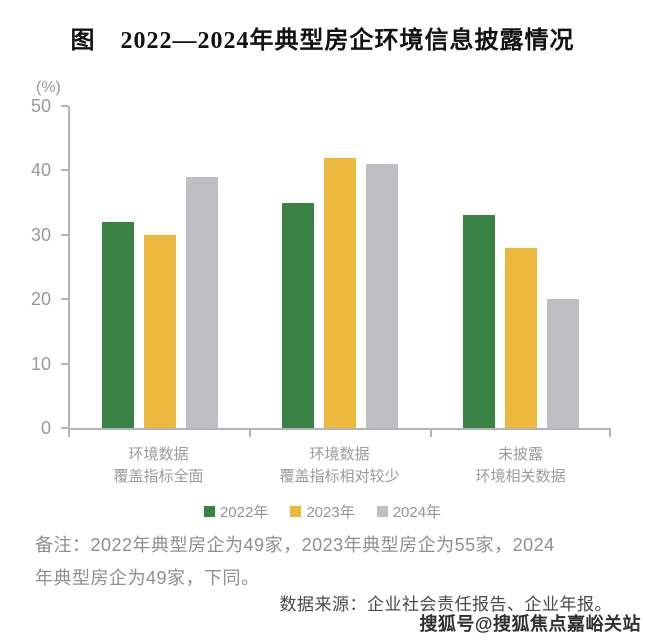  Describe the element at coordinates (147, 578) in the screenshot. I see `note-line-2: 年典型房企为49家，下同。` at that location.